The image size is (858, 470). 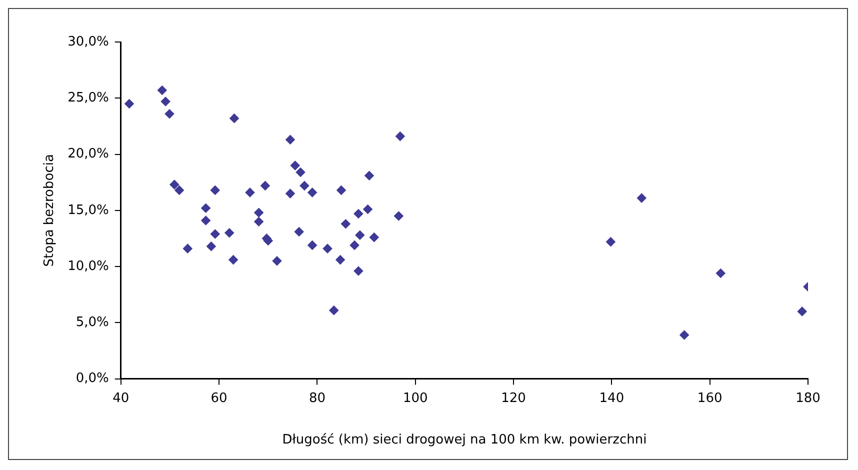 What do you see at coordinates (513, 398) in the screenshot?
I see `x-tick-label: 120` at bounding box center [513, 398].